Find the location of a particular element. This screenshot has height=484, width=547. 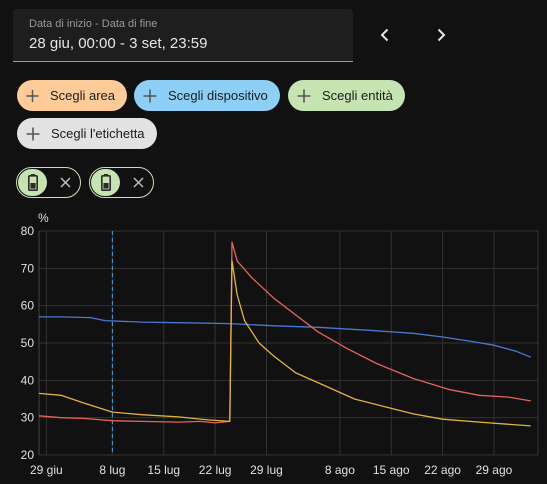

y-tick-label: 20 is located at coordinates (28, 455).